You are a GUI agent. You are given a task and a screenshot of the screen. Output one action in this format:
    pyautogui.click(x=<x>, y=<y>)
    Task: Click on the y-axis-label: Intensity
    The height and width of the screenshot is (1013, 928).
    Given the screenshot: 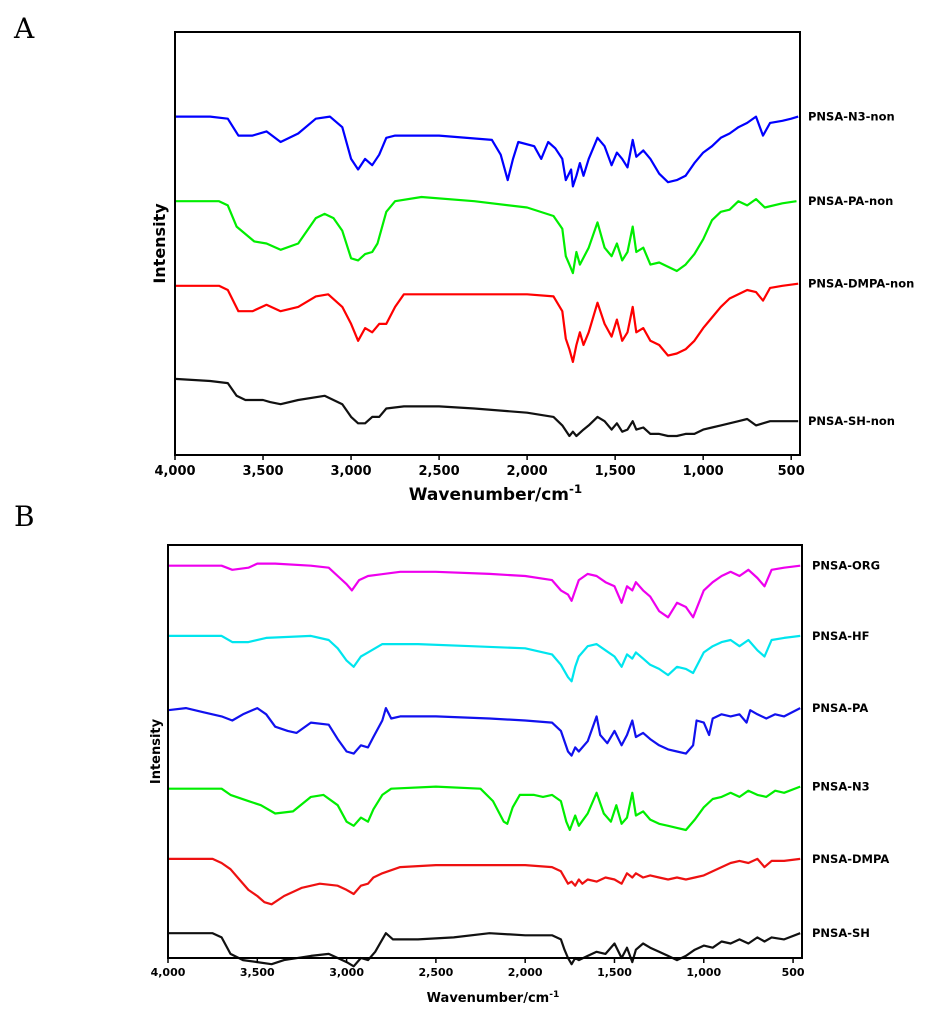 What is the action you would take?
    pyautogui.click(x=159, y=243)
    